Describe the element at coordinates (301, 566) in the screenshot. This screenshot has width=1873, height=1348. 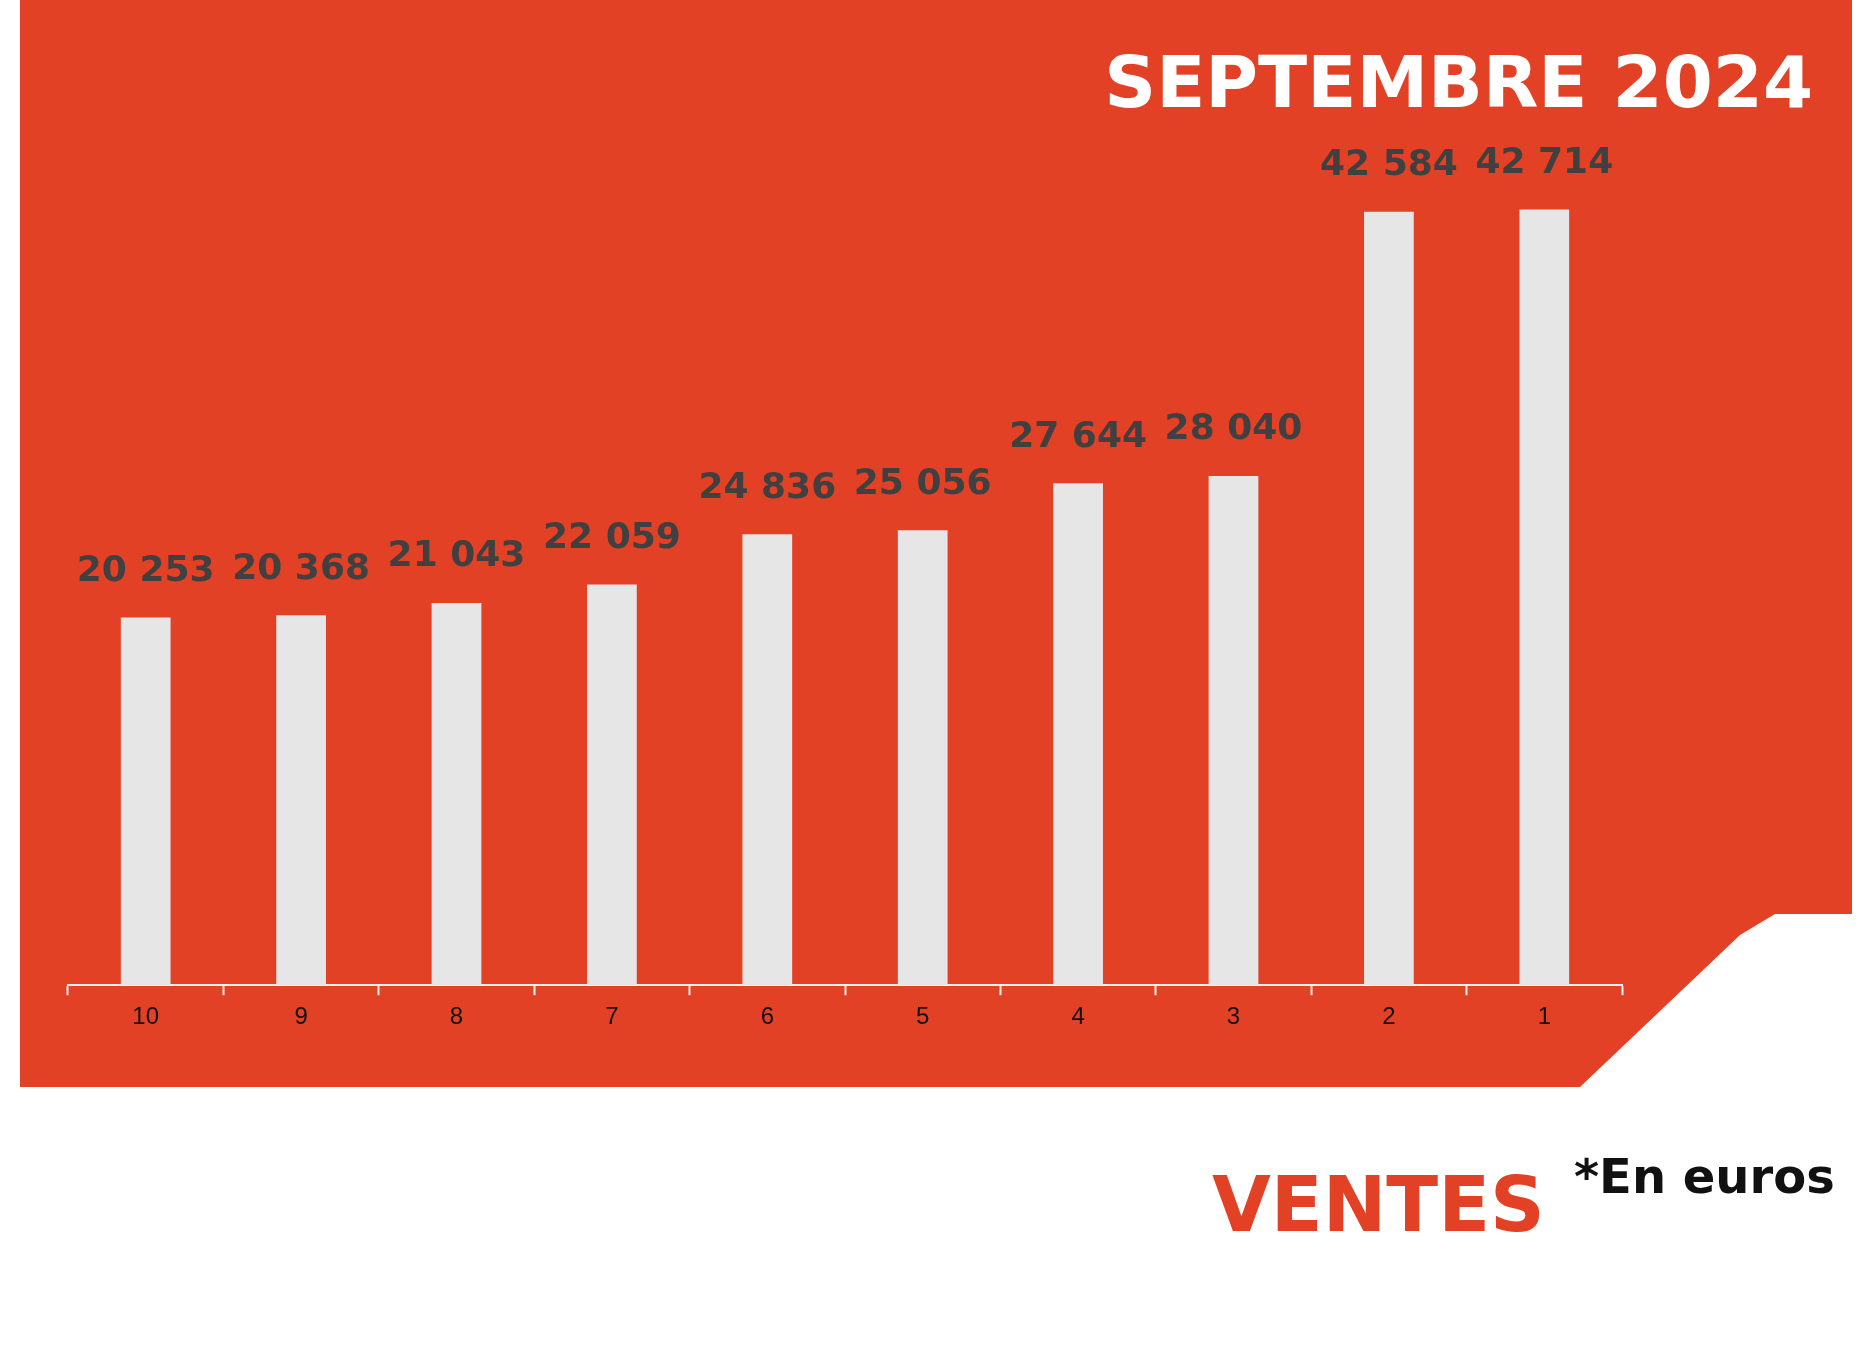
I see `data-label: 20 368` at that location.